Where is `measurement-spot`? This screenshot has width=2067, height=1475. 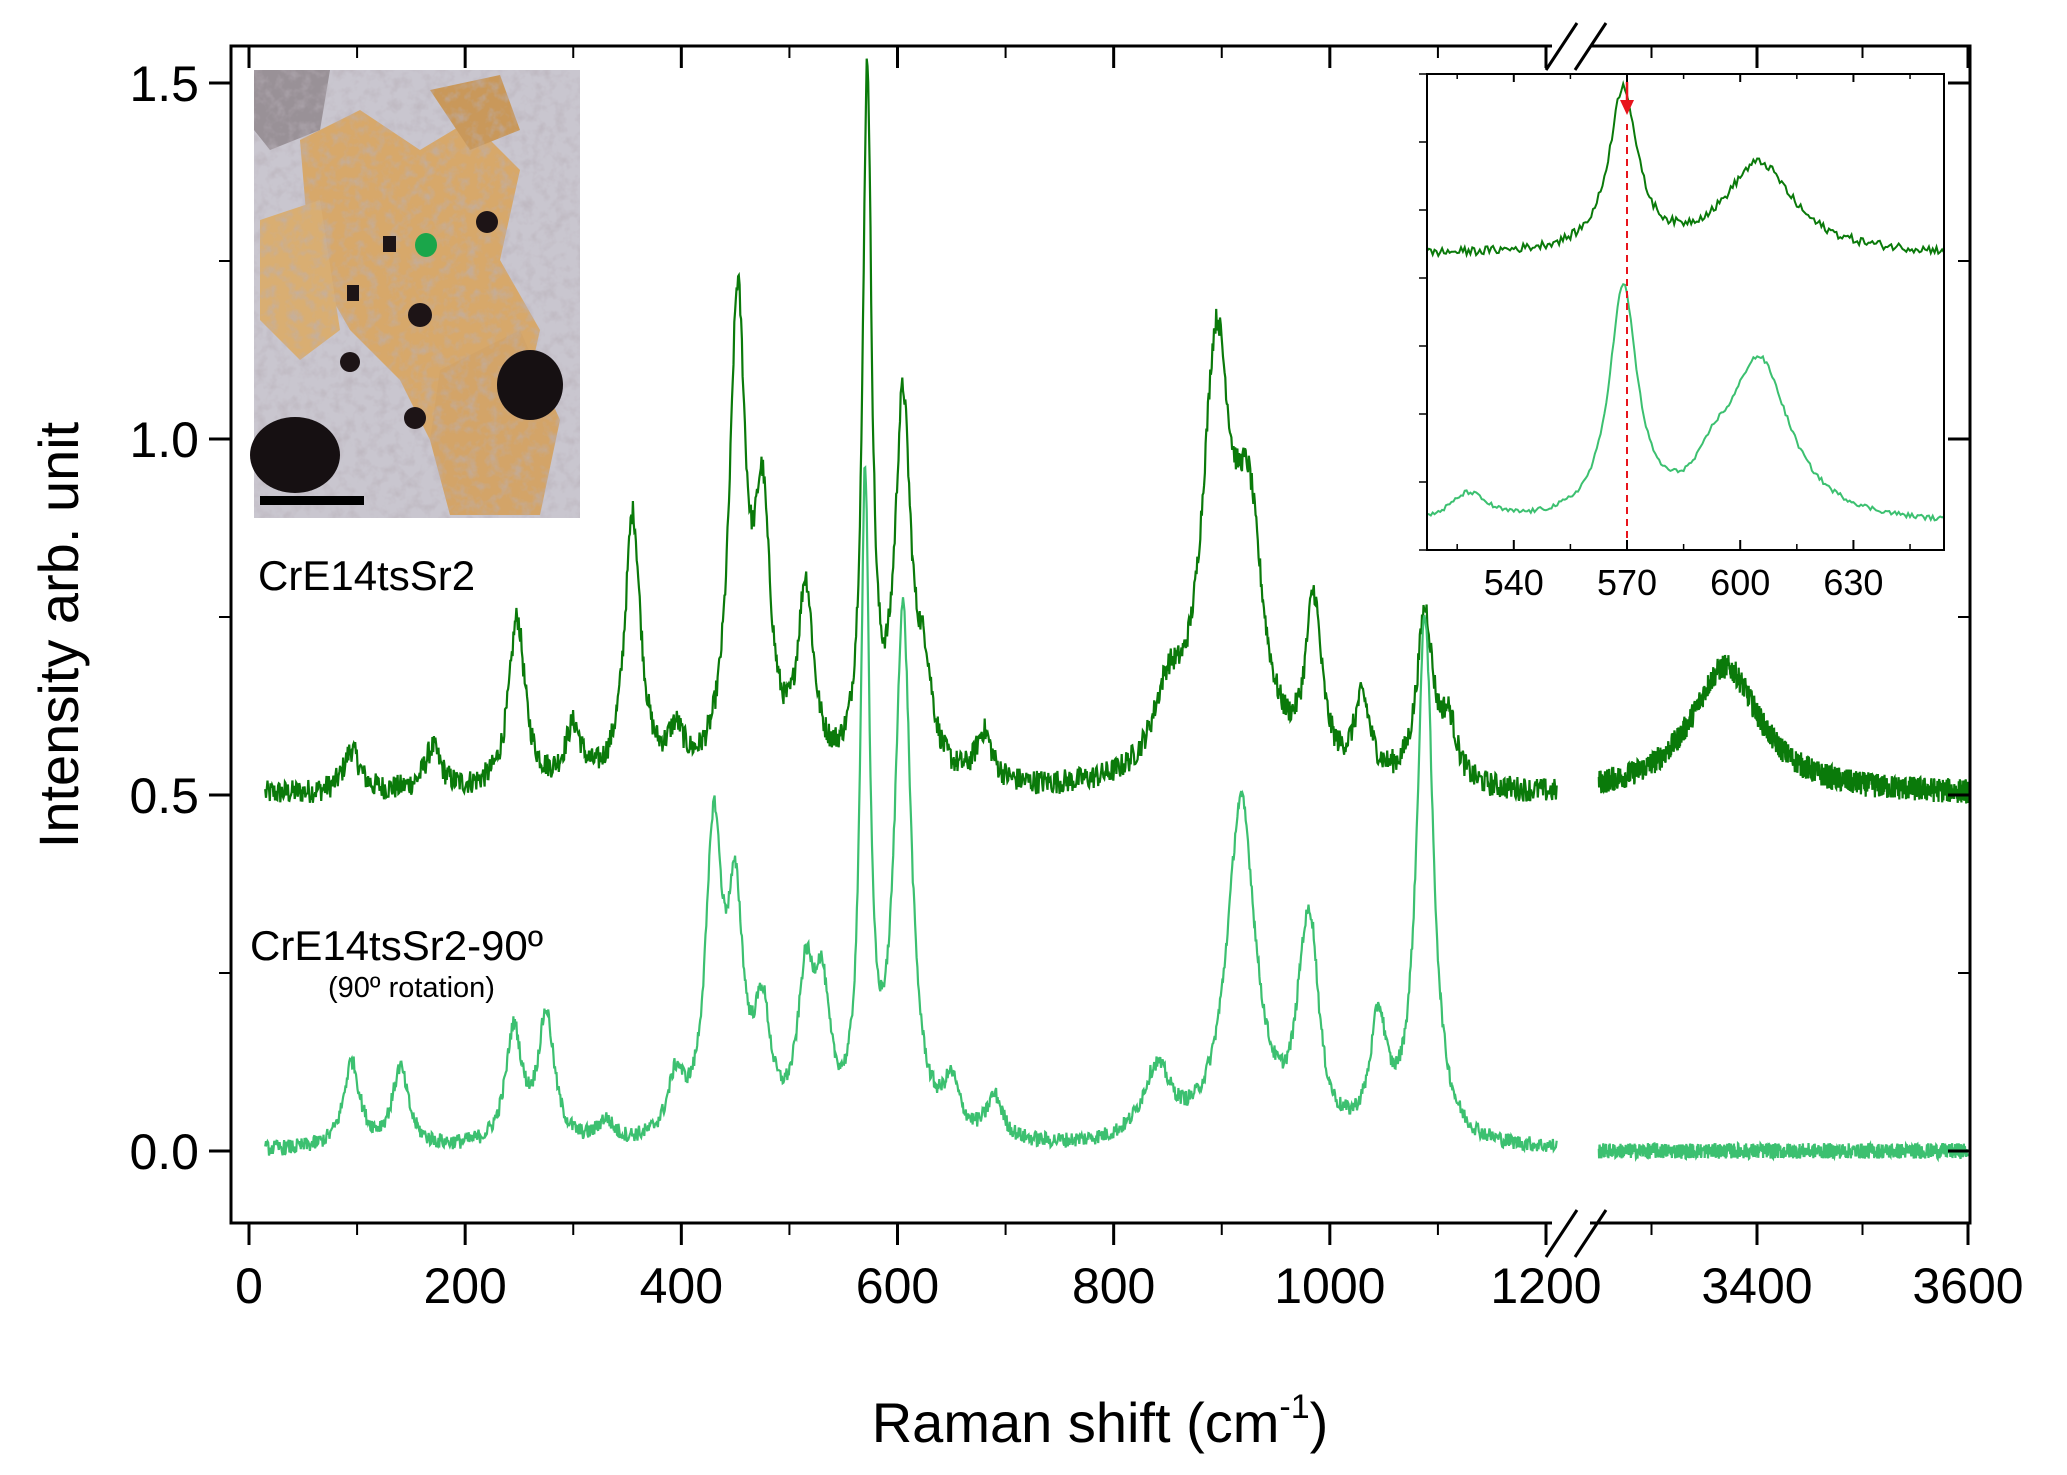
measurement-spot is located at coordinates (426, 245).